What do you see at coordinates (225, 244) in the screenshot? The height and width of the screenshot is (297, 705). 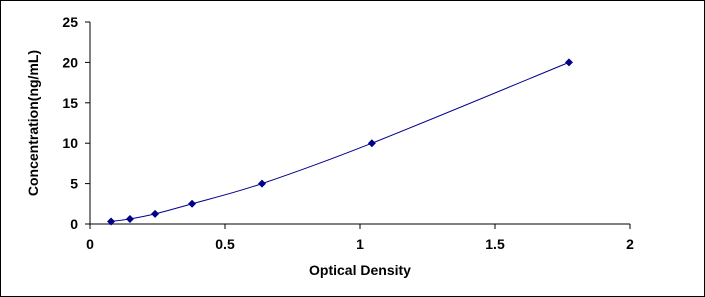 I see `x-tick-label: 0.5` at bounding box center [225, 244].